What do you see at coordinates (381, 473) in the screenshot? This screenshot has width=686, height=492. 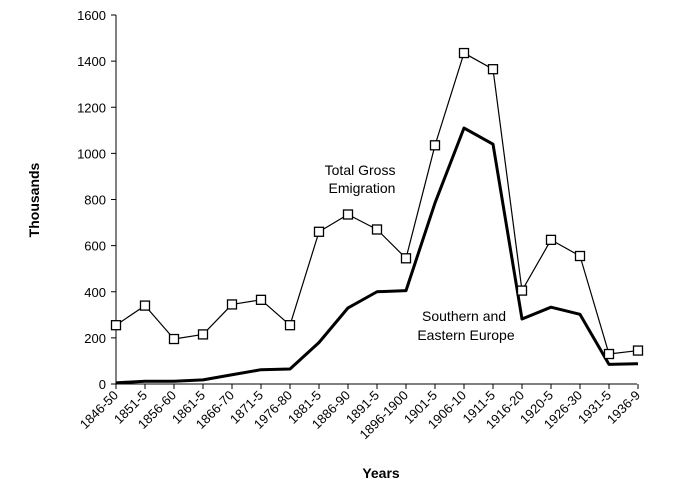 I see `x-axis-title: Years` at bounding box center [381, 473].